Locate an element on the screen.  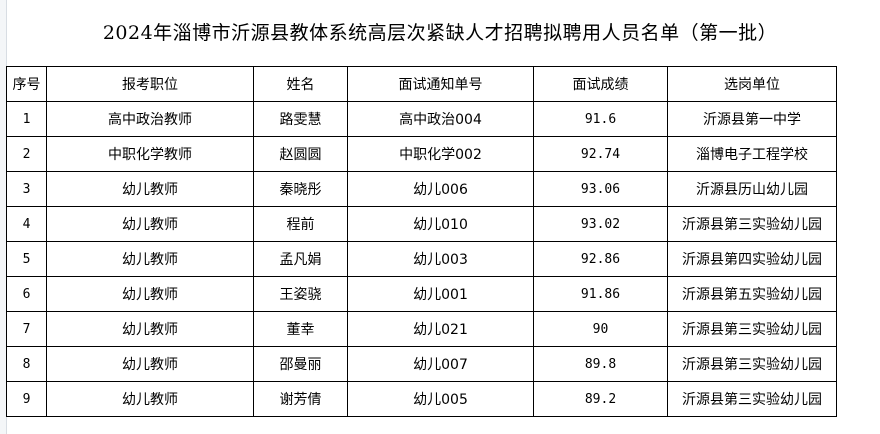
table-row: 3 幼儿教师 秦晓彤 幼儿006 93.06 沂源县历山幼儿园 is located at coordinates (421, 189).